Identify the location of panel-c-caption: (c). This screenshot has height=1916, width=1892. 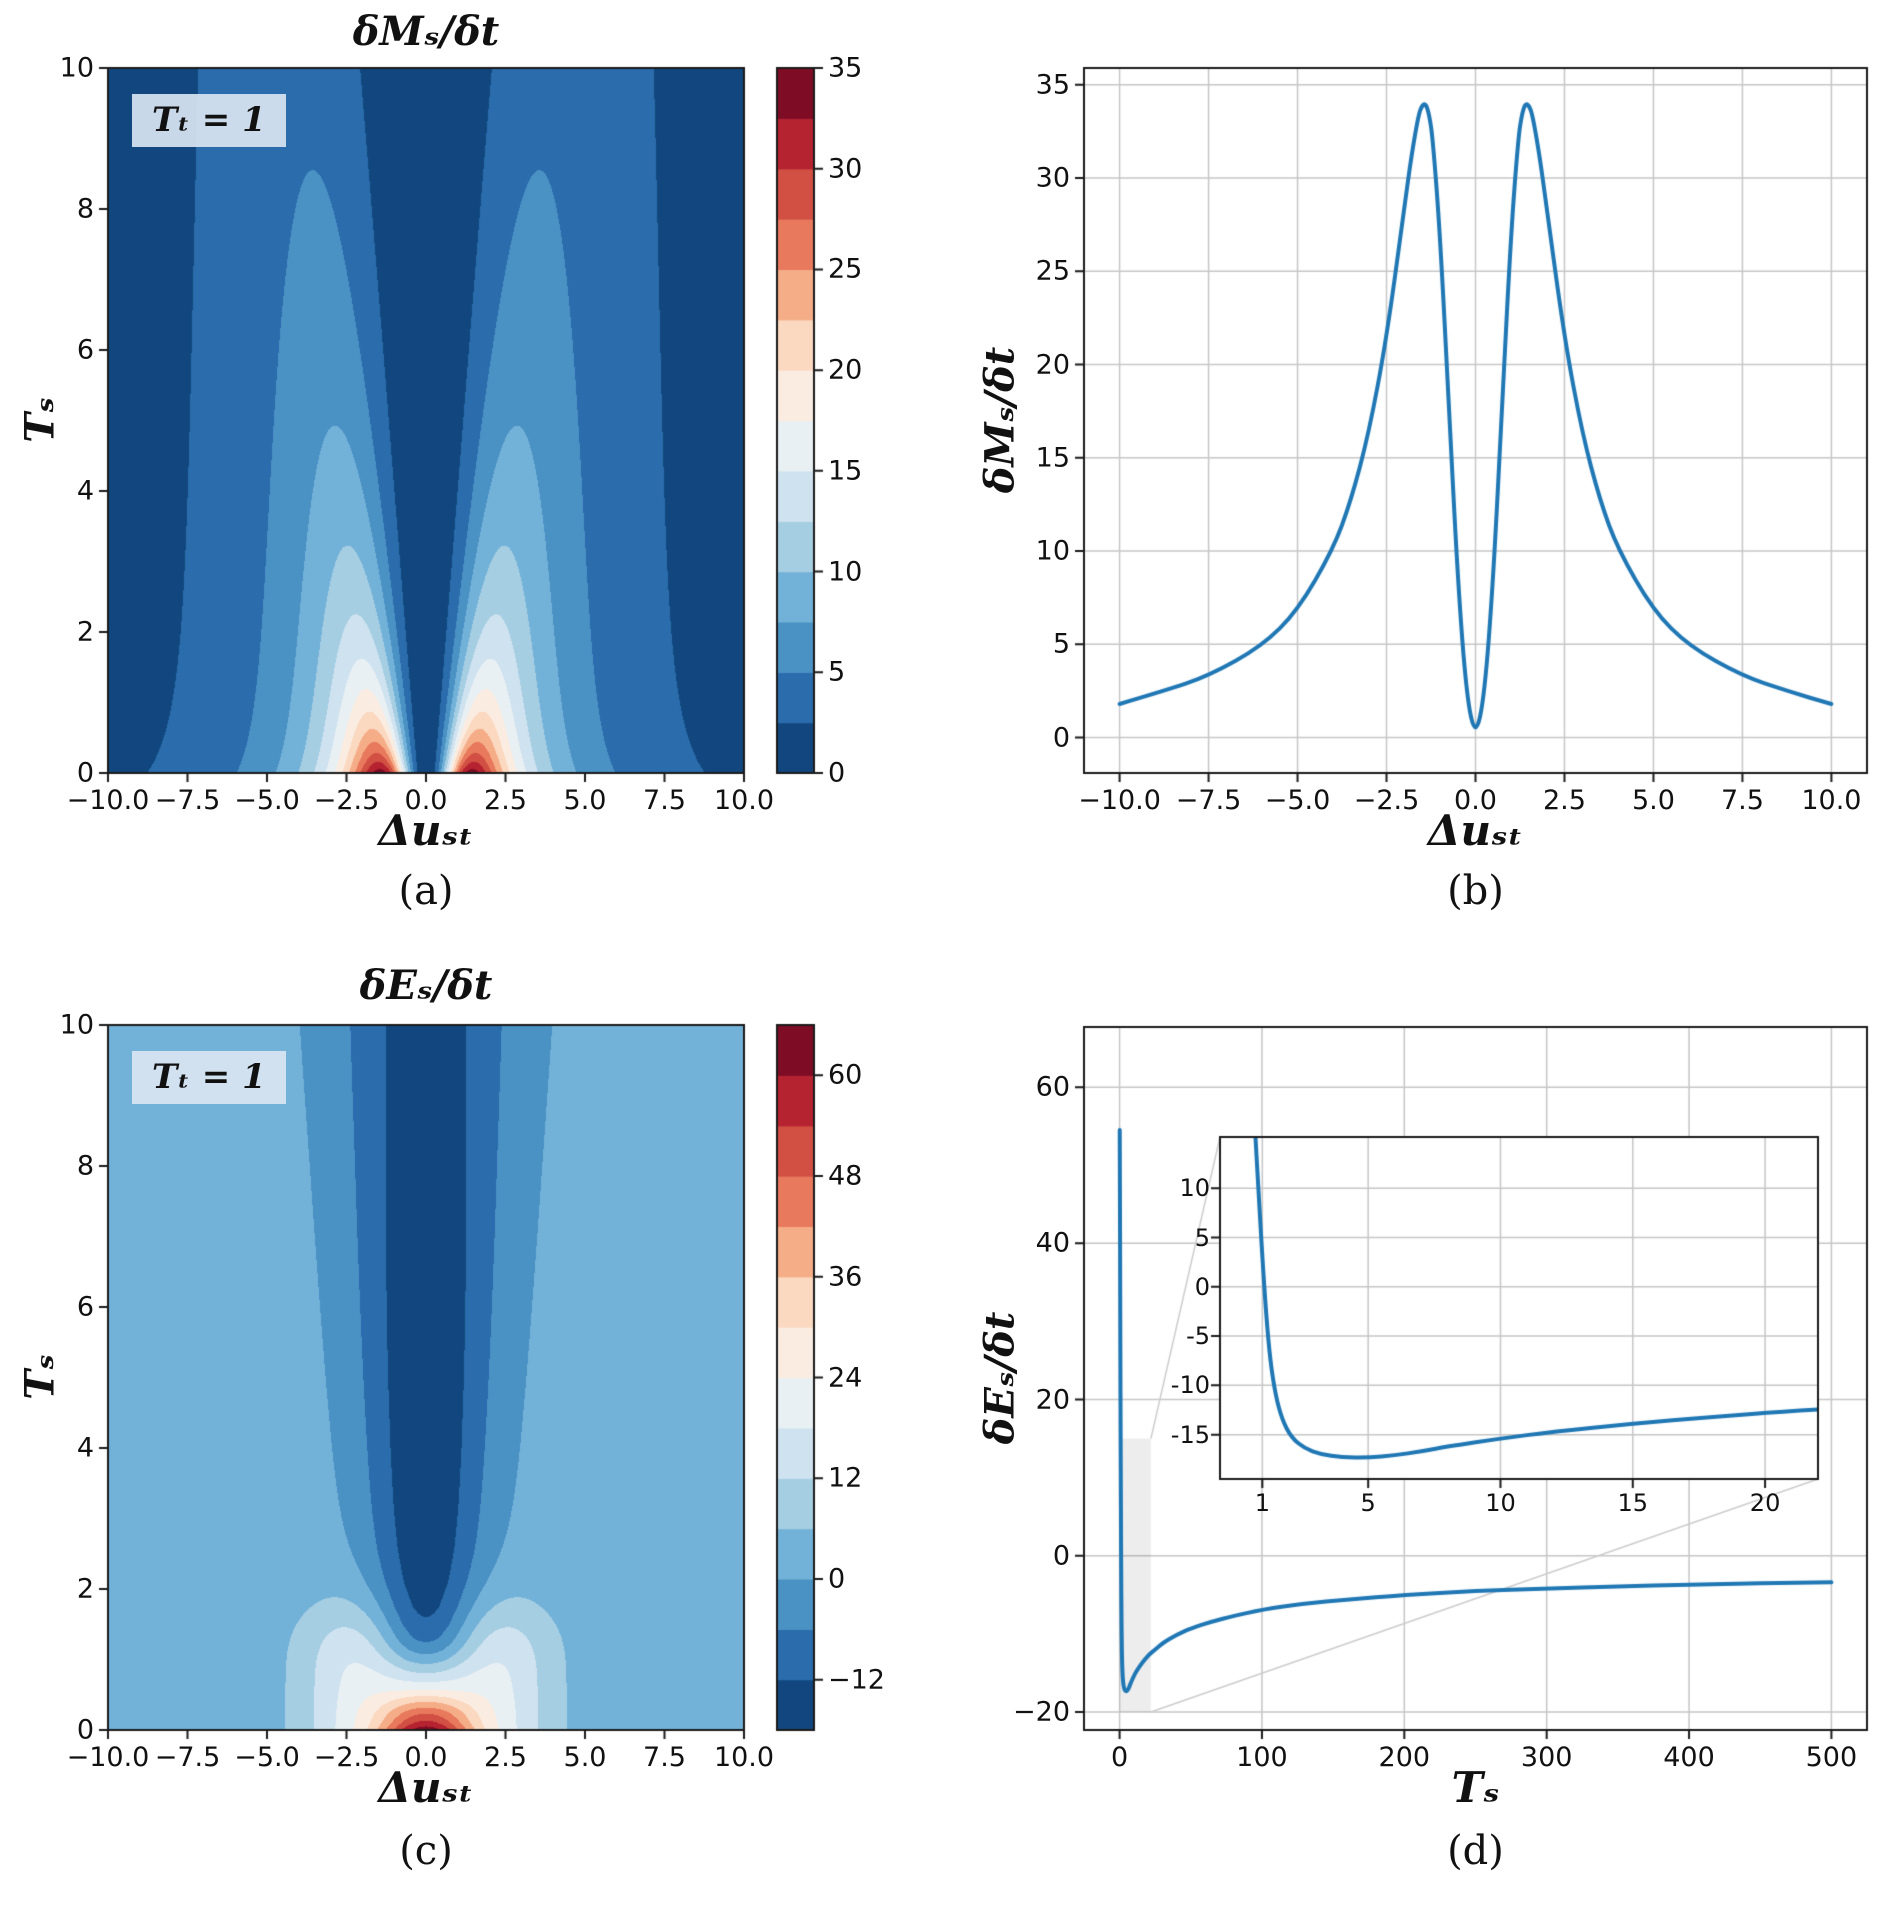
(426, 1851).